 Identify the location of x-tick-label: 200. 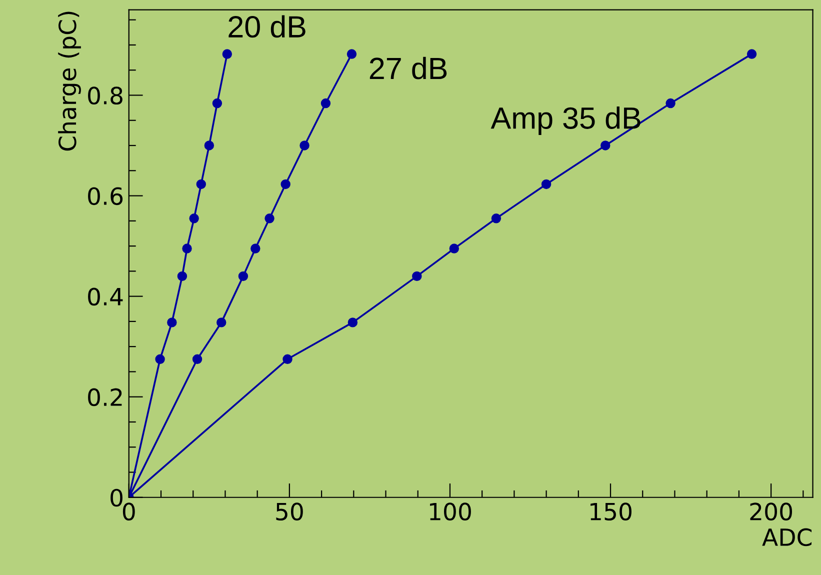
(771, 511).